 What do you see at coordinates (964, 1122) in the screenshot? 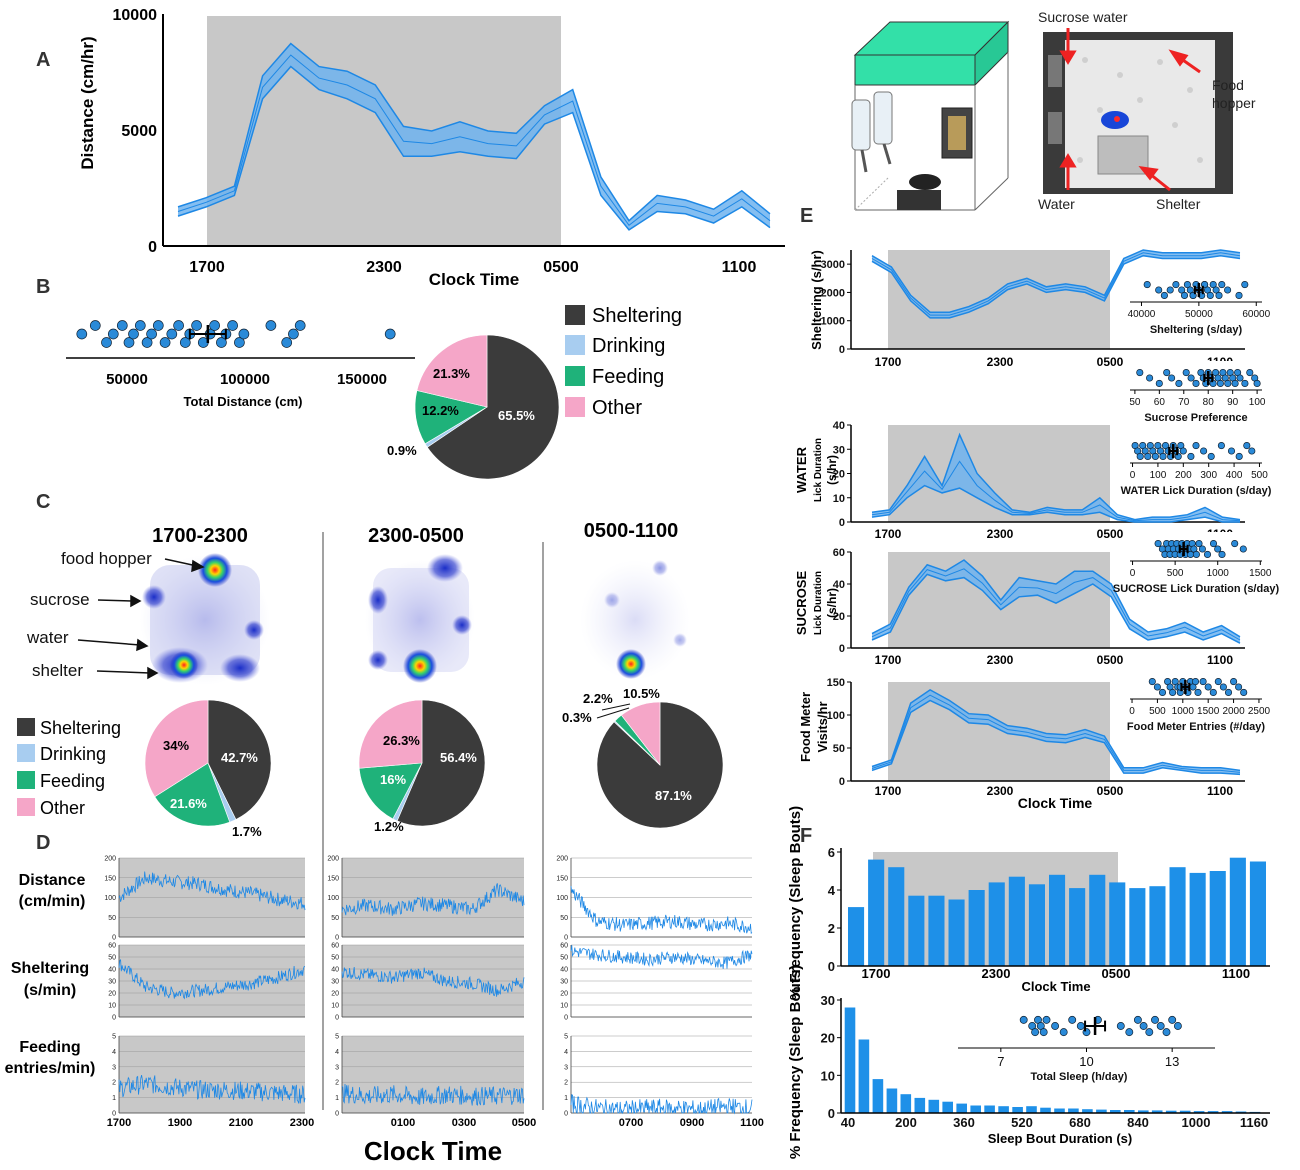
I see `x-tick-label: 360` at bounding box center [964, 1122].